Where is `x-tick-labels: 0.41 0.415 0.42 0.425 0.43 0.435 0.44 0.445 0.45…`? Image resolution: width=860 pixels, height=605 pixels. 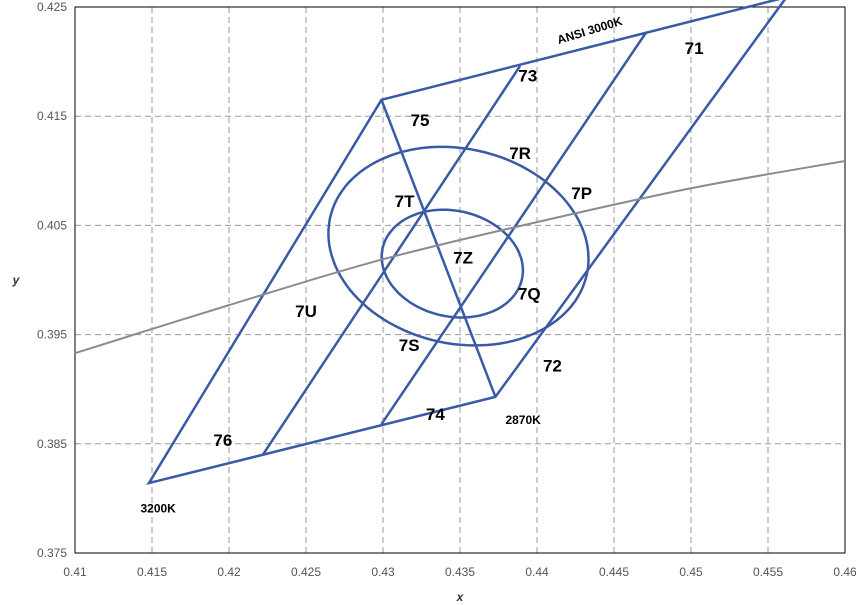
x-tick-labels: 0.41 0.415 0.42 0.425 0.43 0.435 0.44 0.445 0.45… is located at coordinates (460, 572).